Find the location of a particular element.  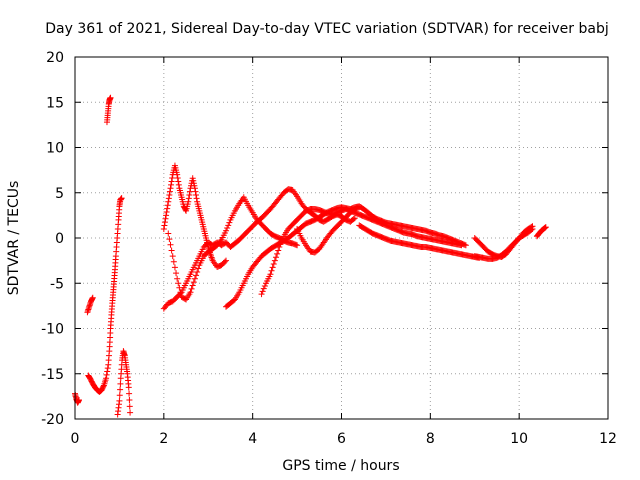

y-tick-label: 5 is located at coordinates (59, 194).